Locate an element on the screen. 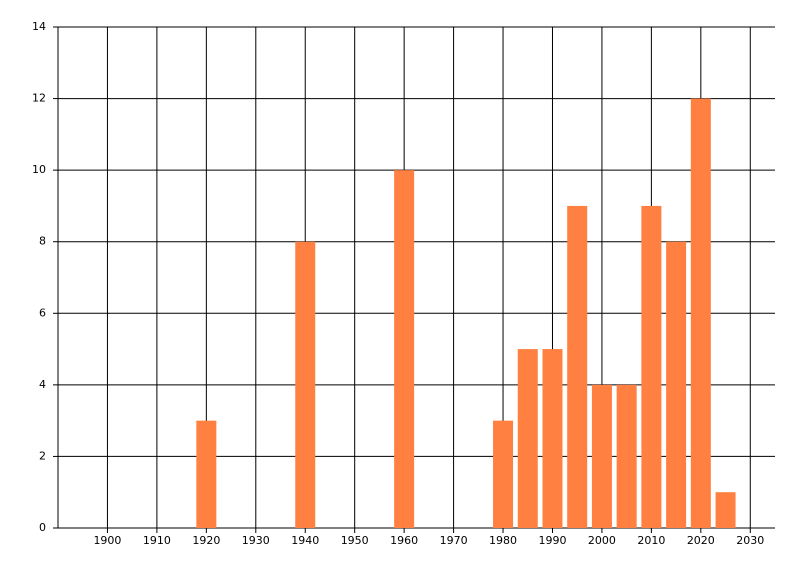 This screenshot has height=576, width=800. x-tick-label: 1990 is located at coordinates (552, 540).